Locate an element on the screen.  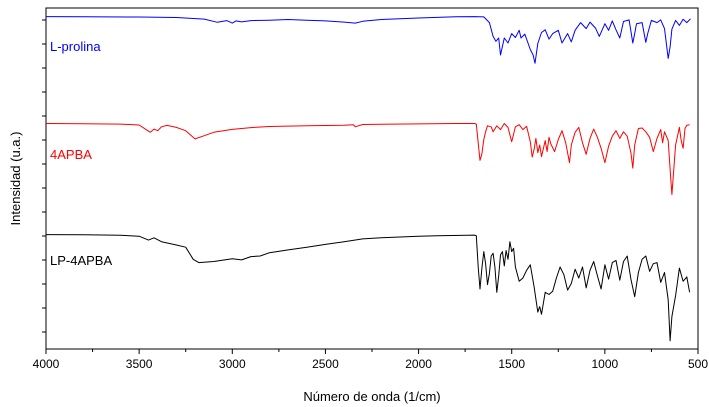
x-tick-label: 2500 is located at coordinates (325, 364).